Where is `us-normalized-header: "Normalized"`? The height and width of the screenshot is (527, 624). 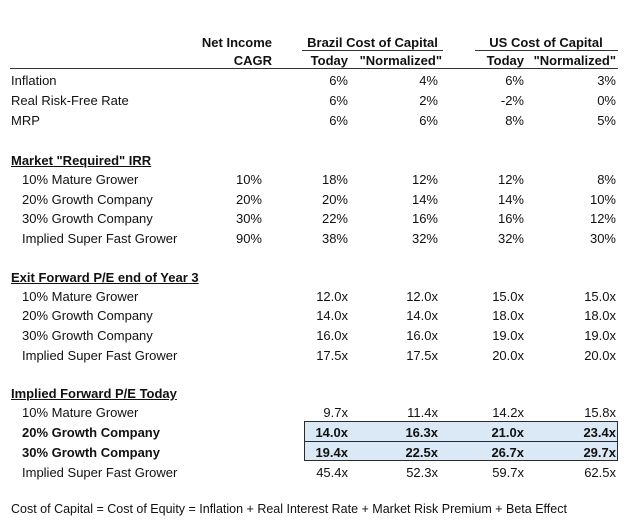 us-normalized-header: "Normalized" is located at coordinates (574, 60).